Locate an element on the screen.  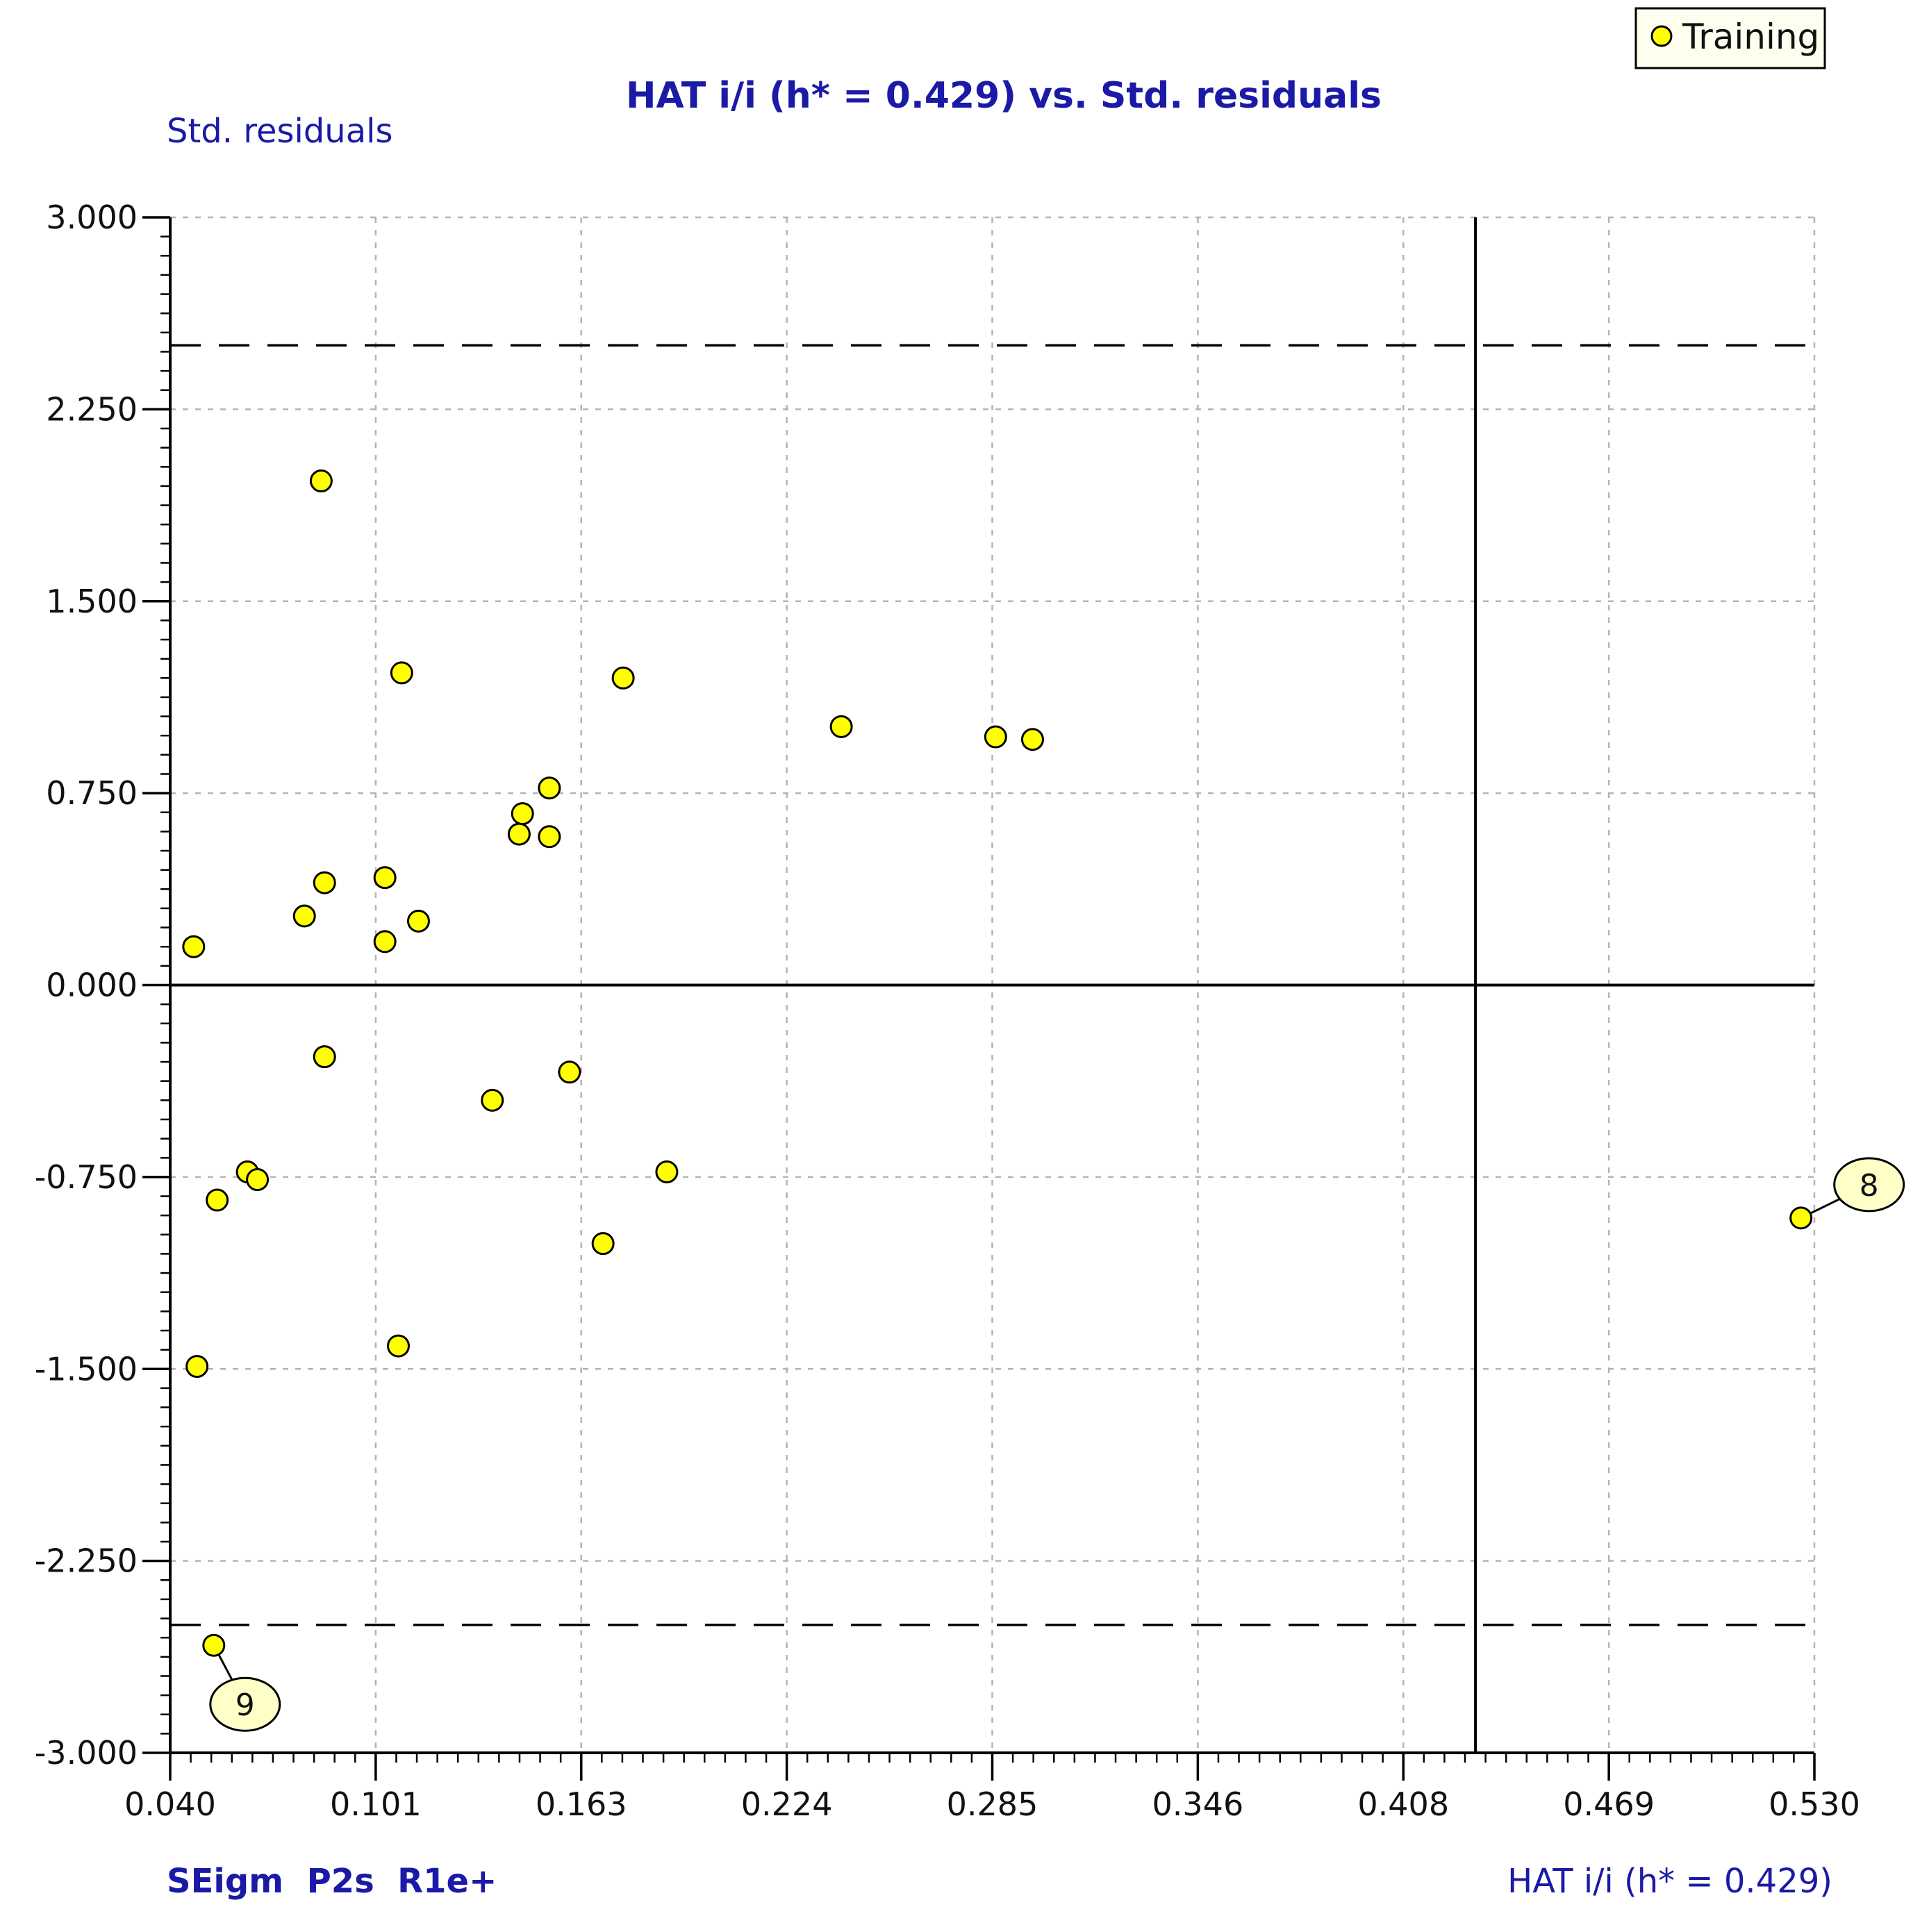
y-tick-label: -3.000 is located at coordinates (86, 1753).